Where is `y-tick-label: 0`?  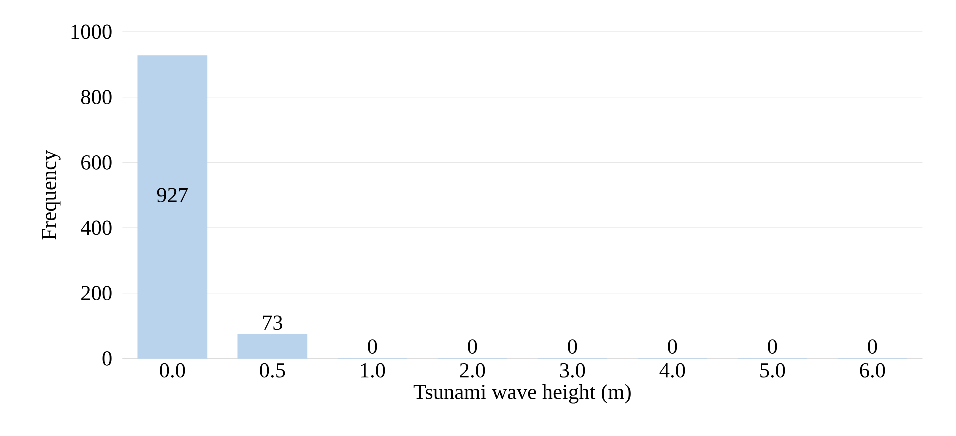
y-tick-label: 0 is located at coordinates (107, 358).